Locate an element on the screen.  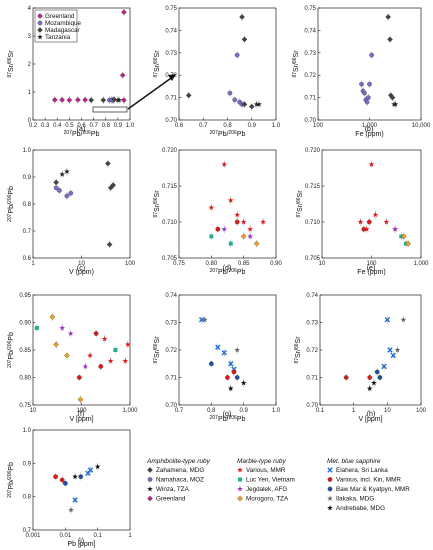
y-tick-label: 2 is located at coordinates (30, 65).